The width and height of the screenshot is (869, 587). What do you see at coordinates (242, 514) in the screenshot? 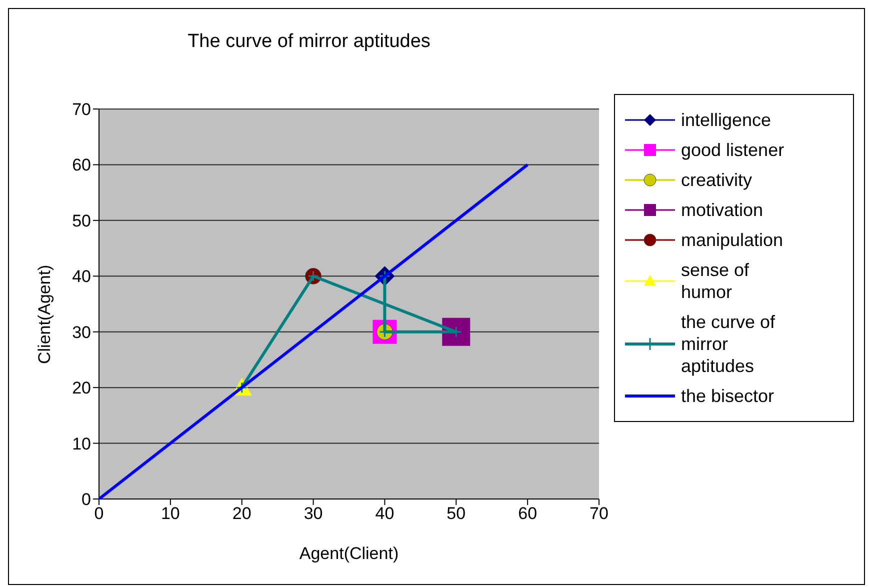
I see `x-tick-label: 20` at bounding box center [242, 514].